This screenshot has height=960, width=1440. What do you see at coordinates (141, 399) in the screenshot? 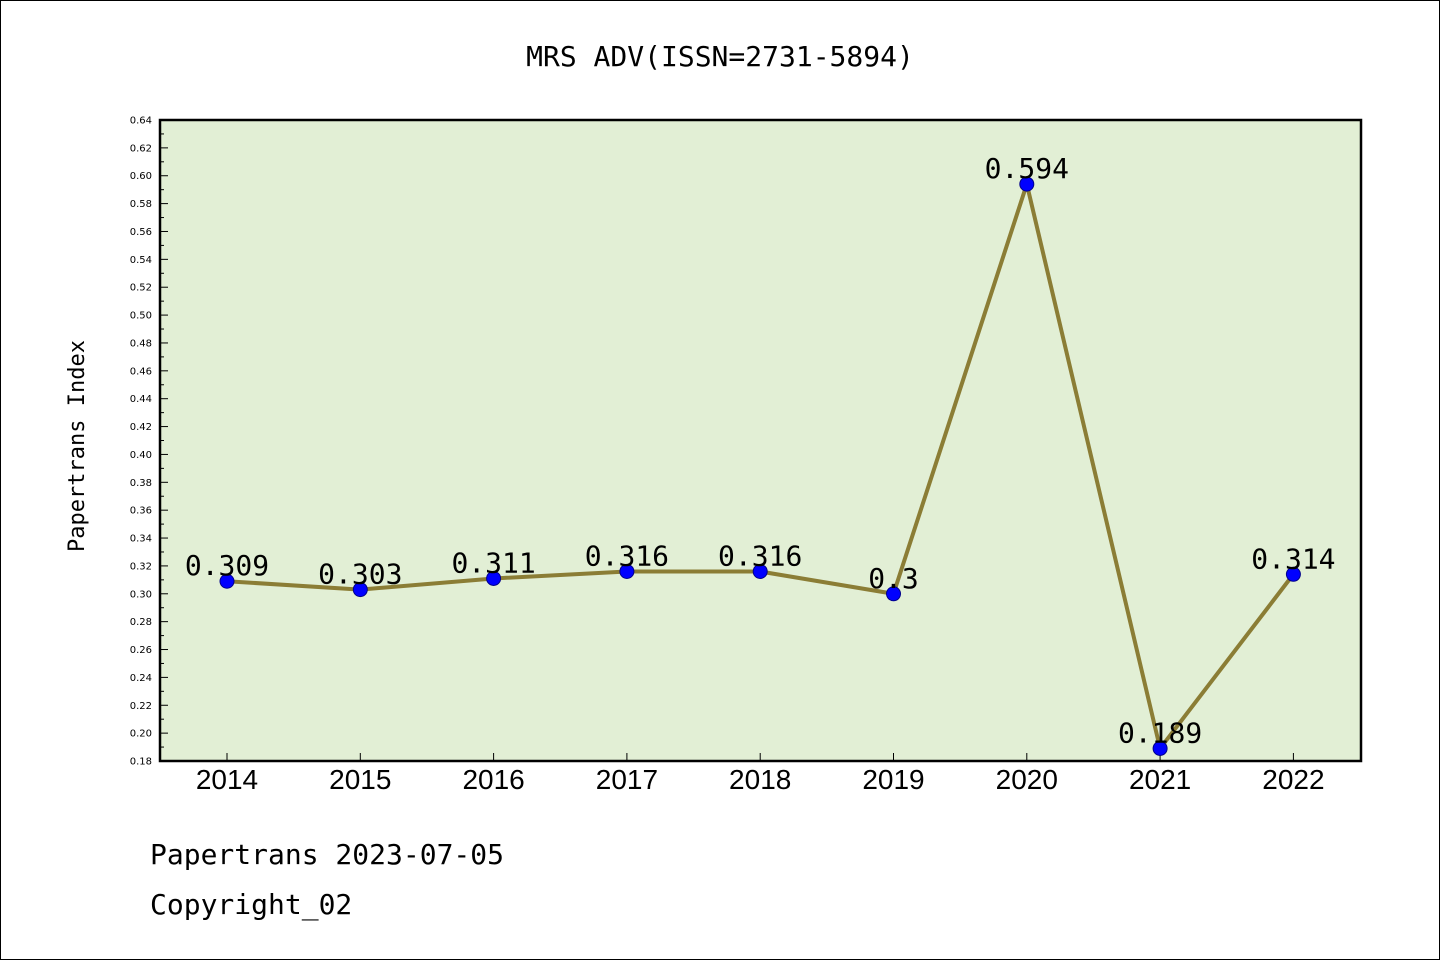
I see `y-tick-label: 0.44` at bounding box center [141, 399].